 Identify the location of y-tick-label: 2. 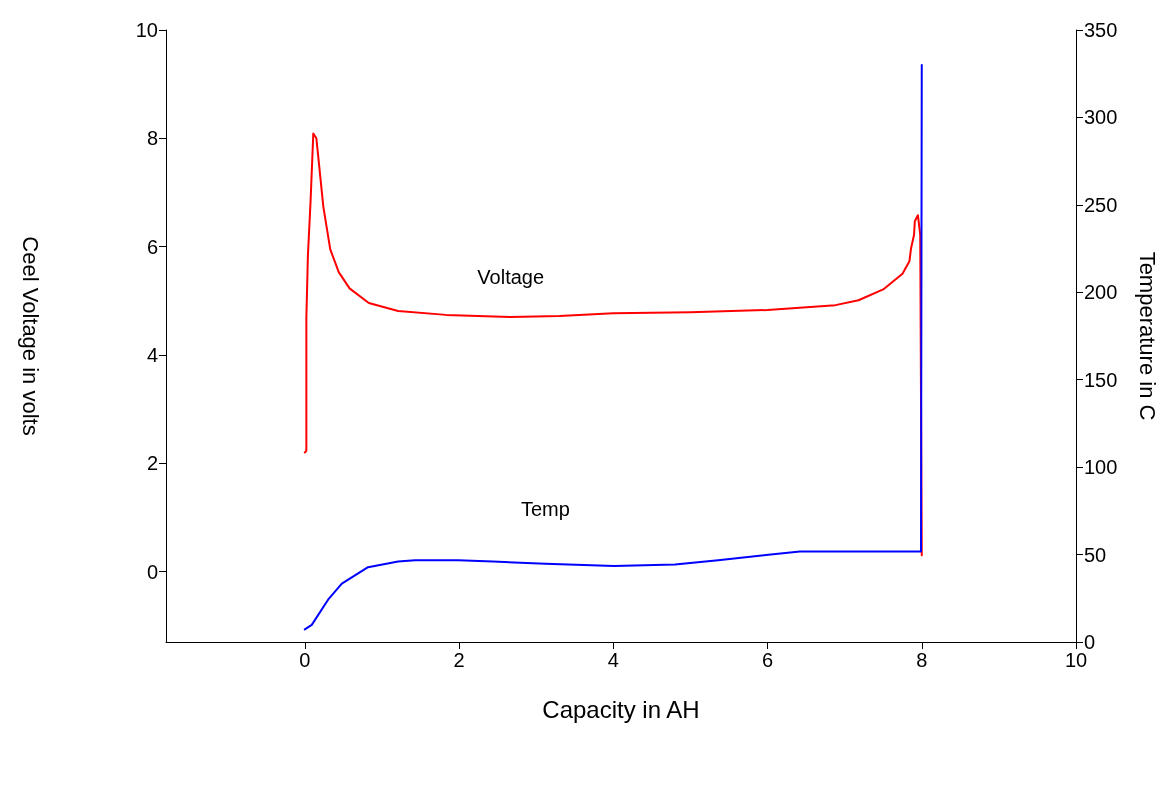
(152, 463).